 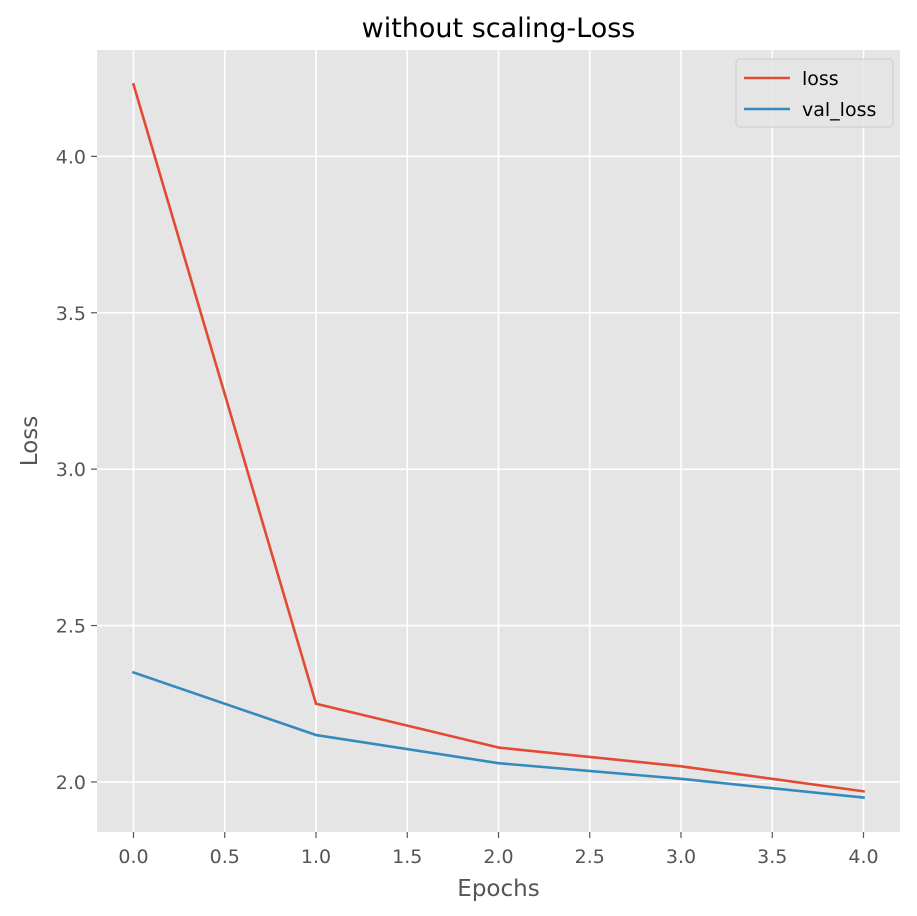 What do you see at coordinates (820, 79) in the screenshot?
I see `legend-label-loss: loss` at bounding box center [820, 79].